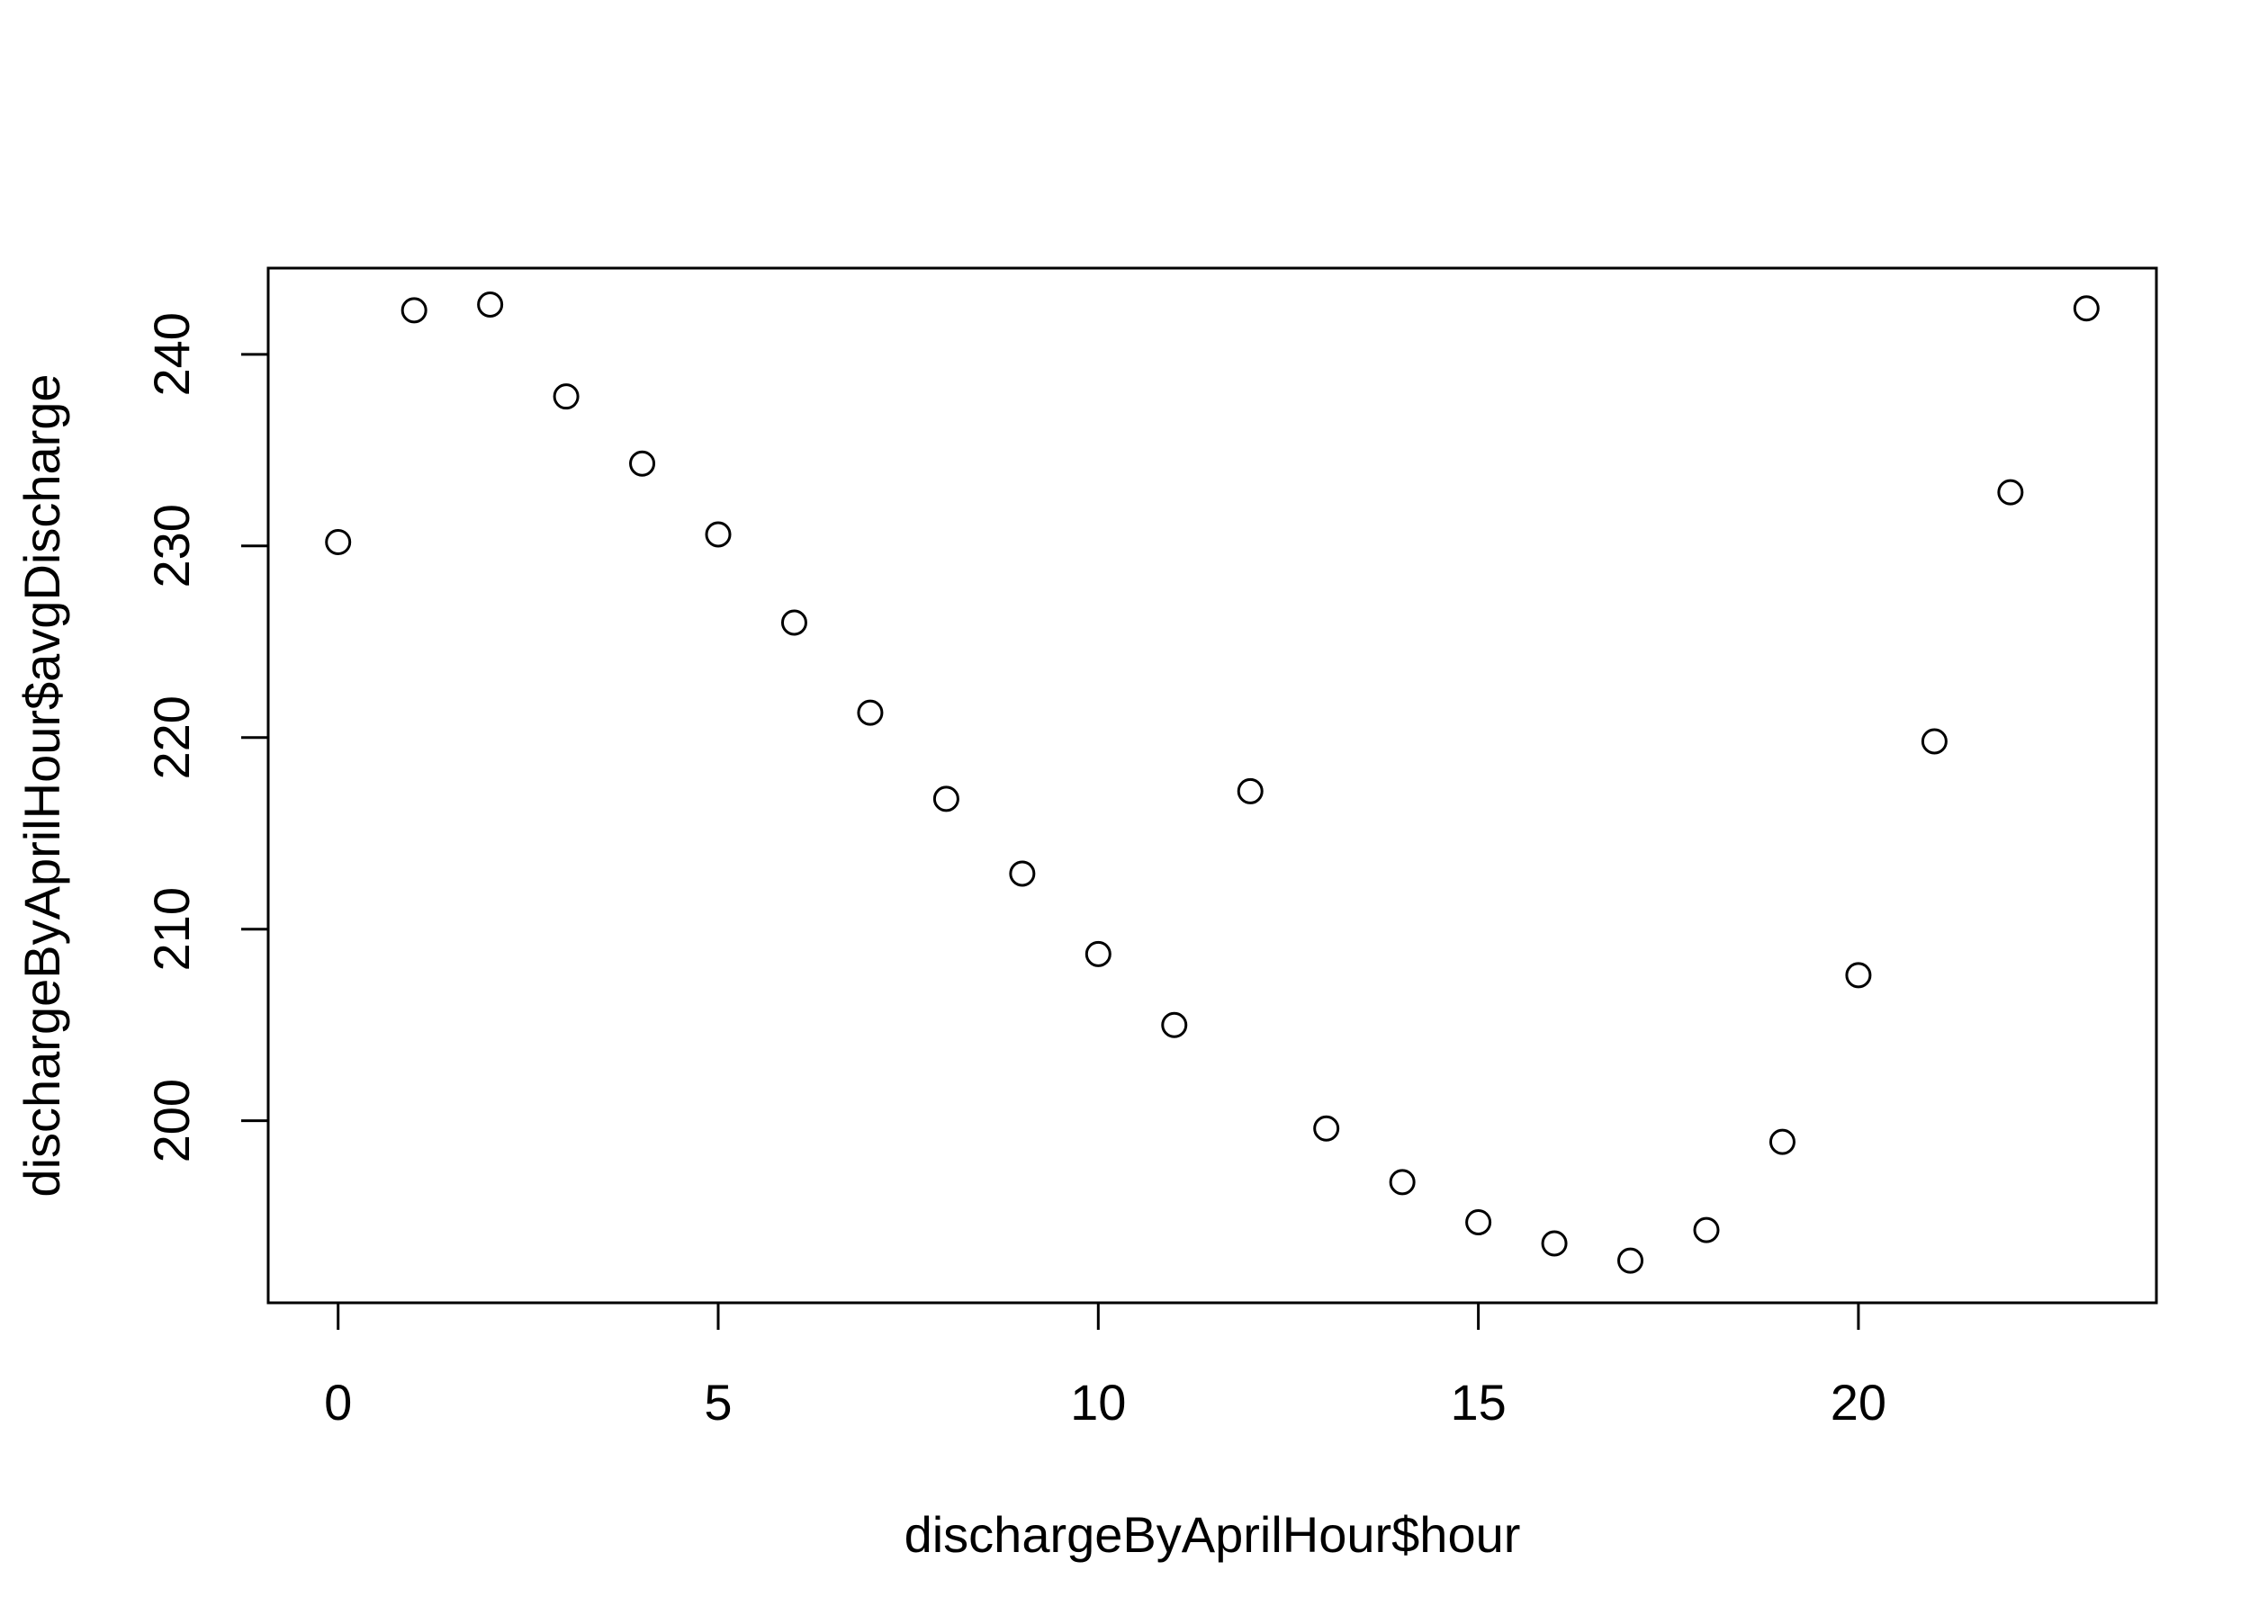  I want to click on x-axis-label: dischargeByAprilHour$hour, so click(1212, 1534).